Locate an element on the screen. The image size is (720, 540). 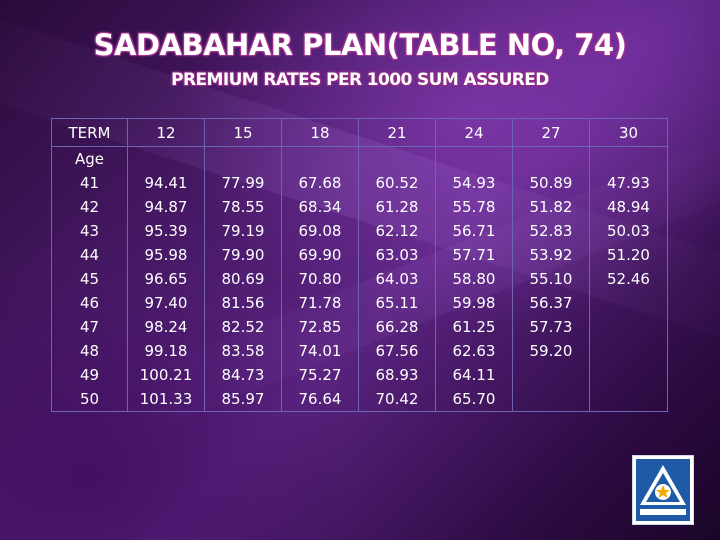
rate-cell: 65.70 is located at coordinates (474, 399).